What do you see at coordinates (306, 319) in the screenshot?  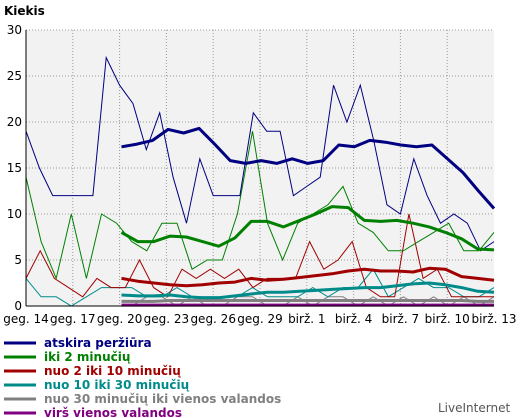 I see `x-tick-label: birž. 1` at bounding box center [306, 319].